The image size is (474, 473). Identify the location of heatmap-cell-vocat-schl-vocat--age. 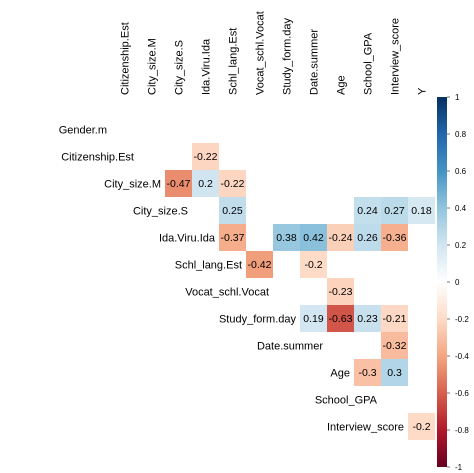
(340, 291).